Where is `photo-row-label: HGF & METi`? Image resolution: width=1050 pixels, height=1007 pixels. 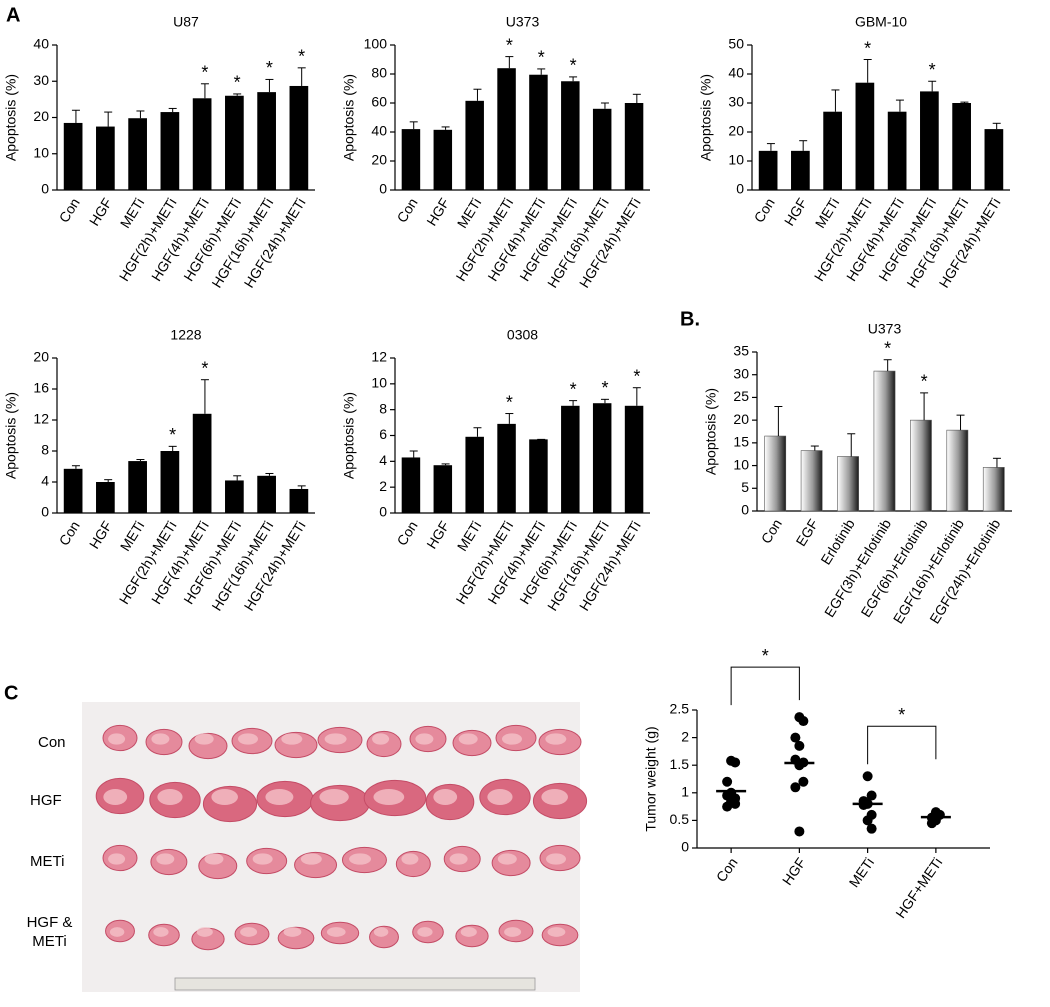
photo-row-label: HGF & METi is located at coordinates (49, 932).